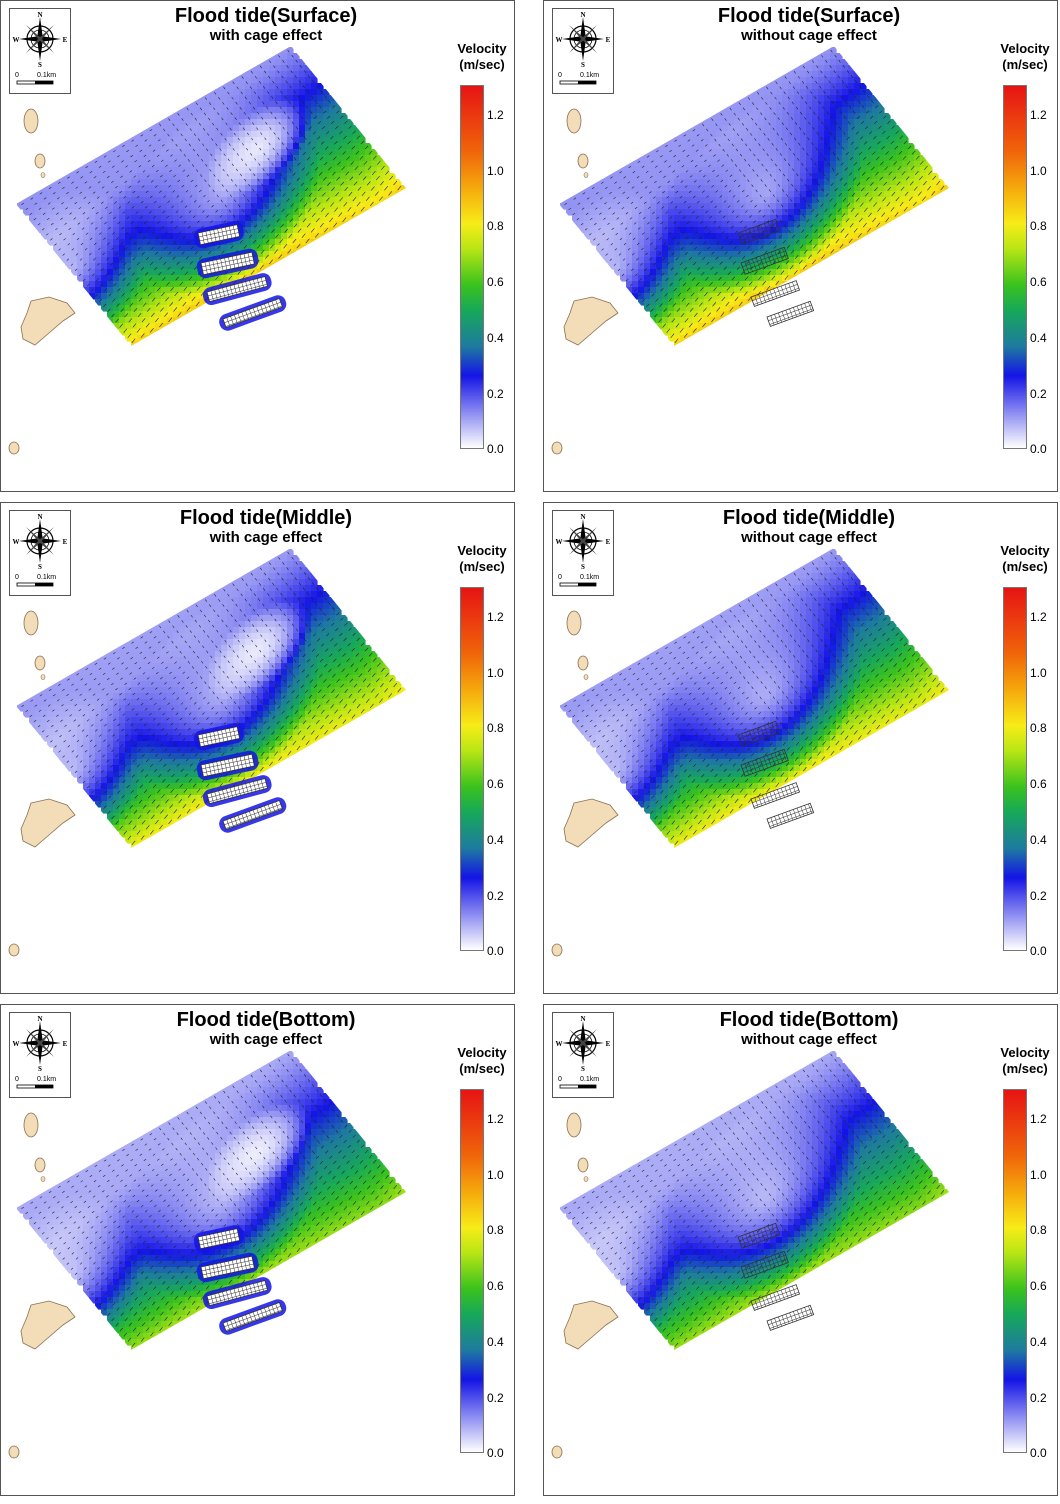  I want to click on svg-text: 0.1km, so click(46, 75).